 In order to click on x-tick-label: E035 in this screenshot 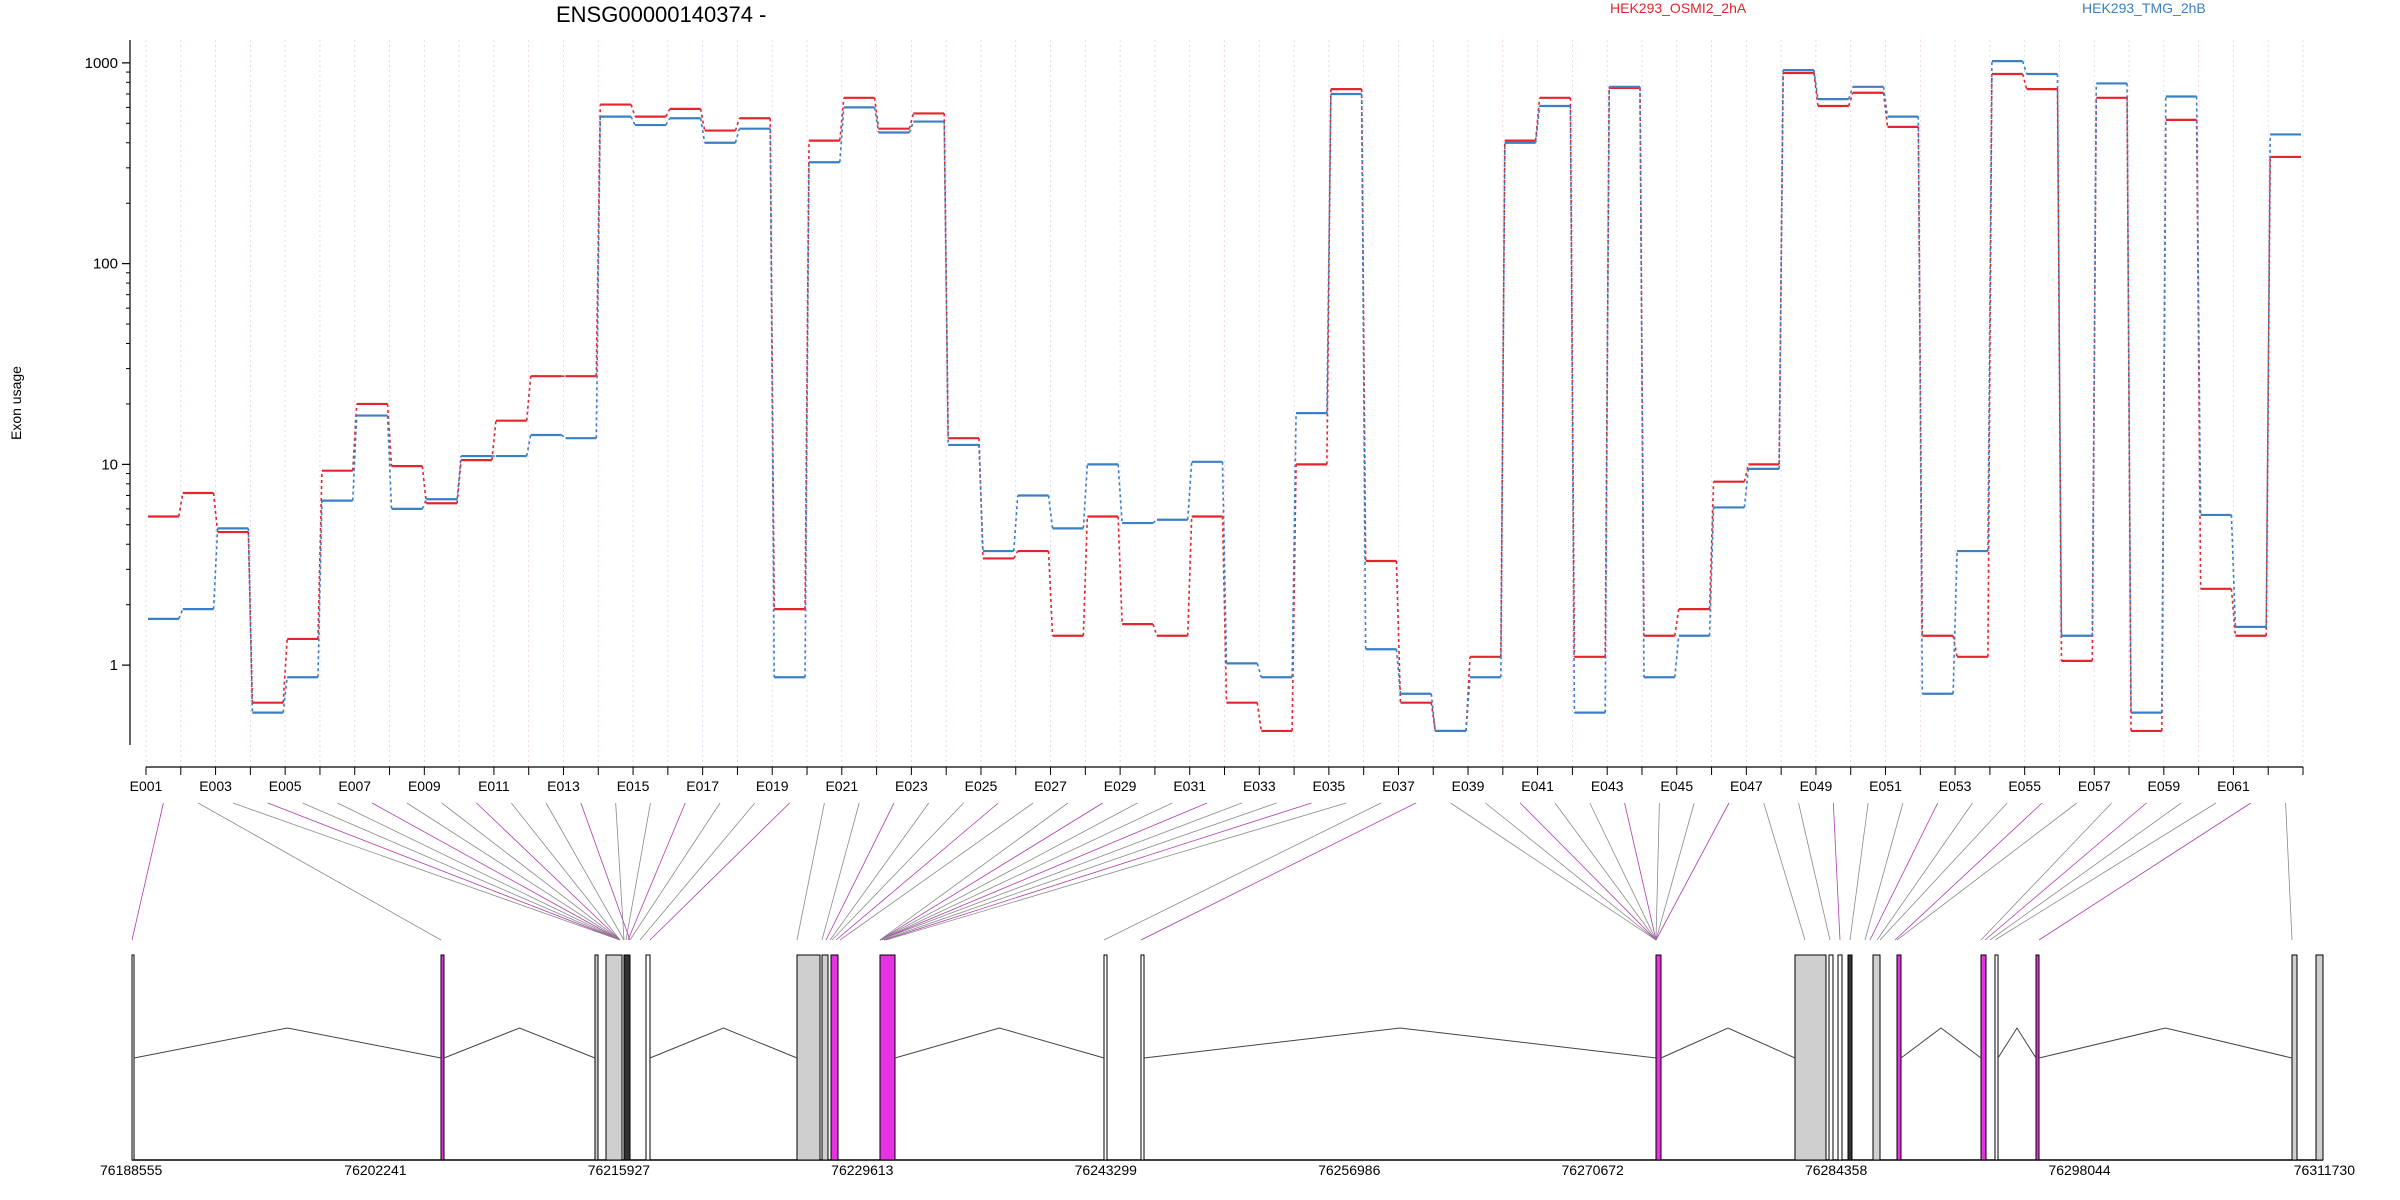, I will do `click(1329, 786)`.